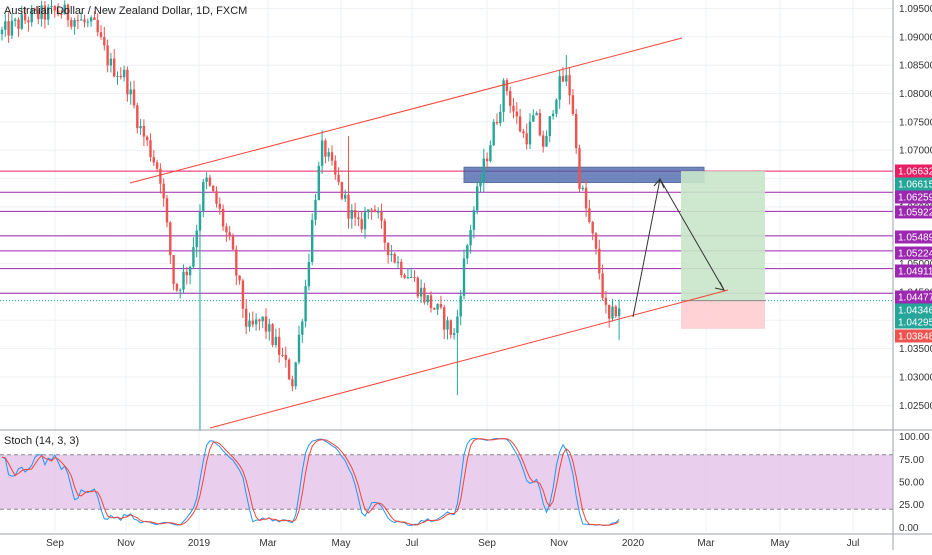  I want to click on stoch-axis-label: 100.00, so click(914, 437).